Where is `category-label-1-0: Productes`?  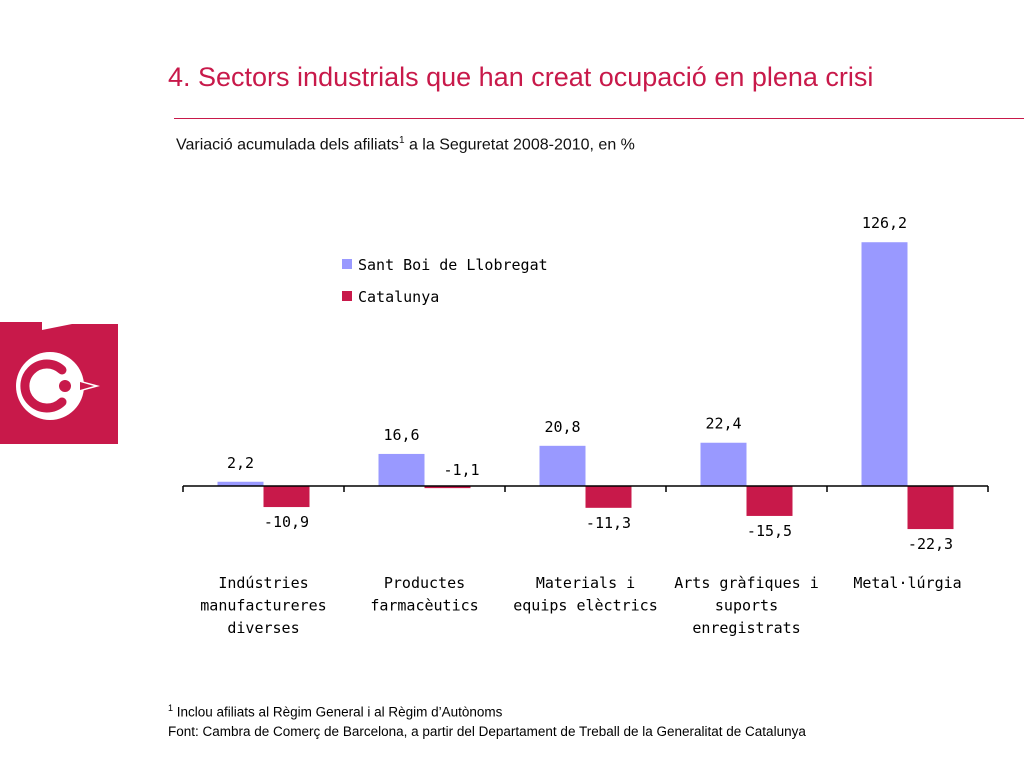
category-label-1-0: Productes is located at coordinates (424, 583).